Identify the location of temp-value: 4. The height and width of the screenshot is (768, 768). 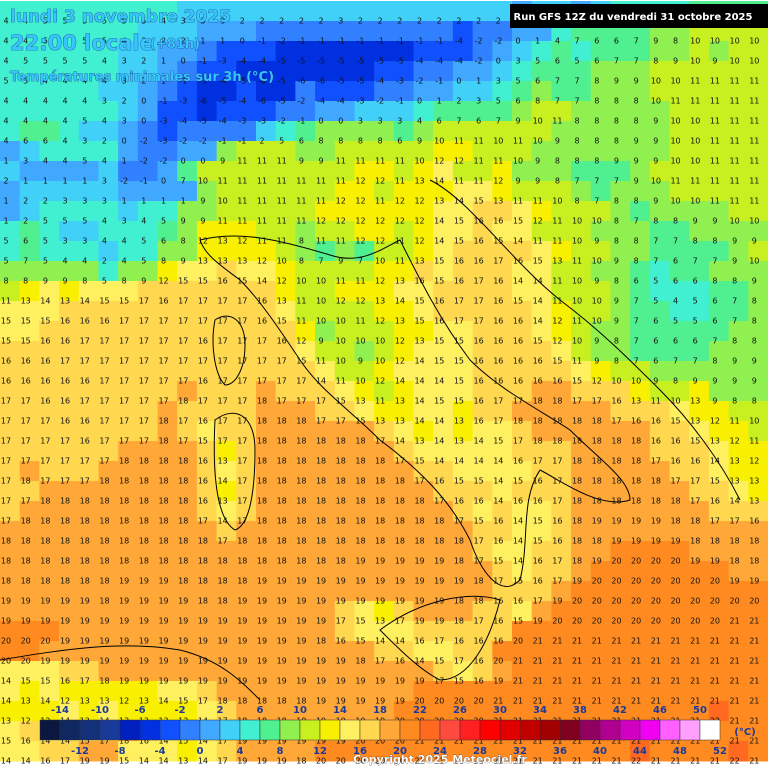
(5, 141).